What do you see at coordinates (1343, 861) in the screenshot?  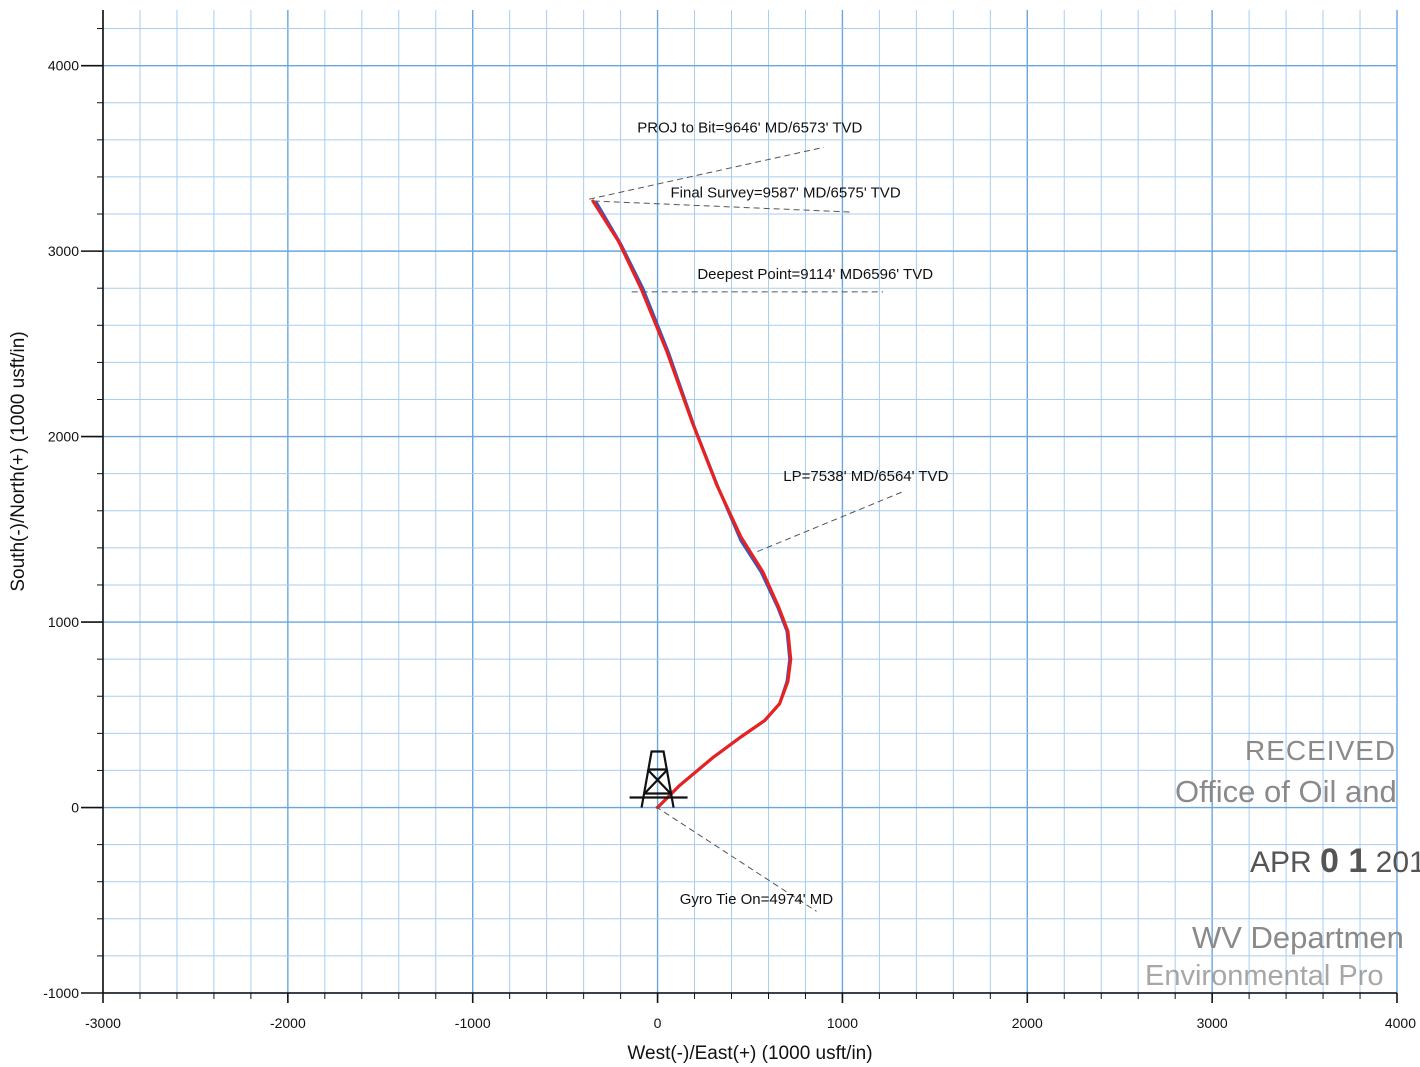 I see `stamp-date-day: 0 1` at bounding box center [1343, 861].